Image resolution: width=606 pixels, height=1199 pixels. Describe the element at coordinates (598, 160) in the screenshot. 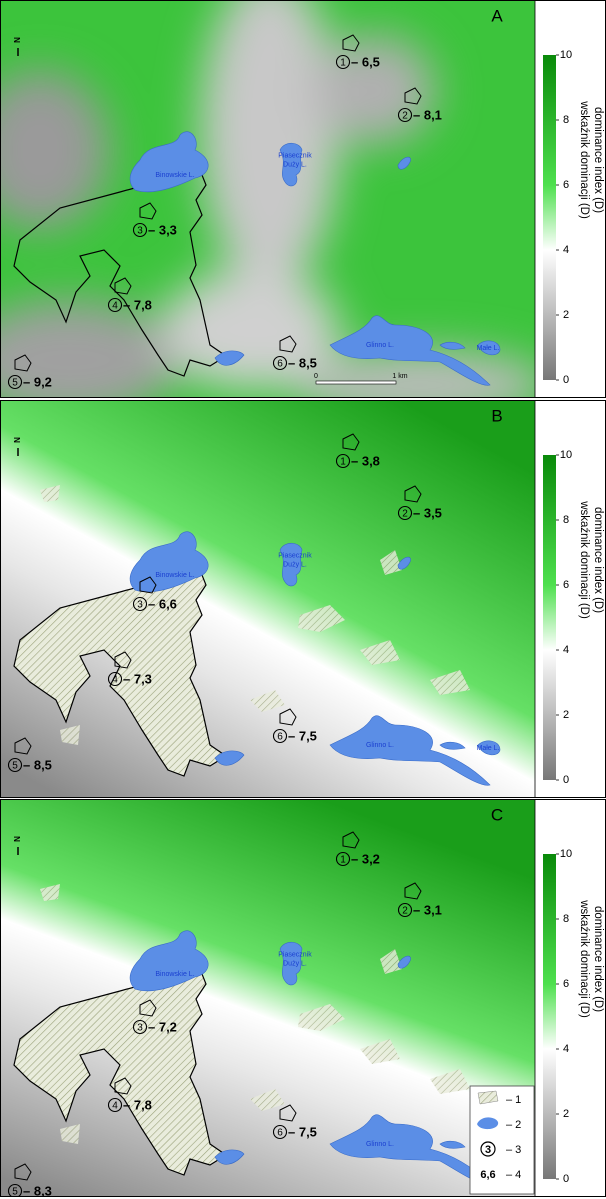

I see `colorbar-title: dominance index (D)` at that location.